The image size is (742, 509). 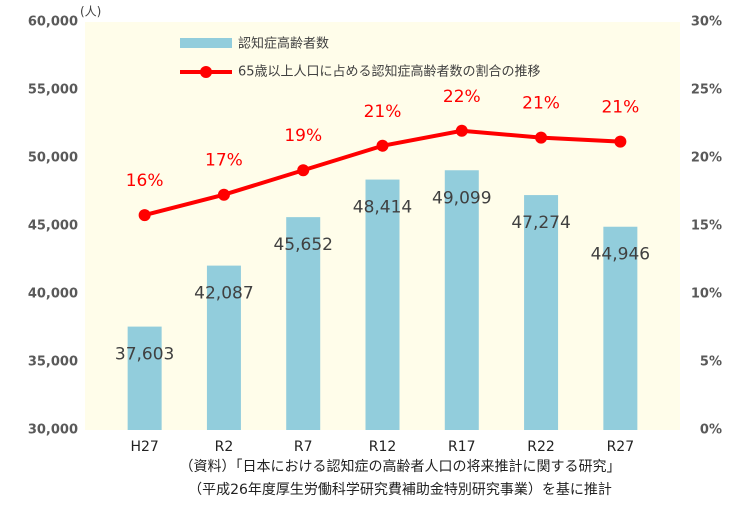 What do you see at coordinates (620, 255) in the screenshot?
I see `bar-value-label: 44,946` at bounding box center [620, 255].